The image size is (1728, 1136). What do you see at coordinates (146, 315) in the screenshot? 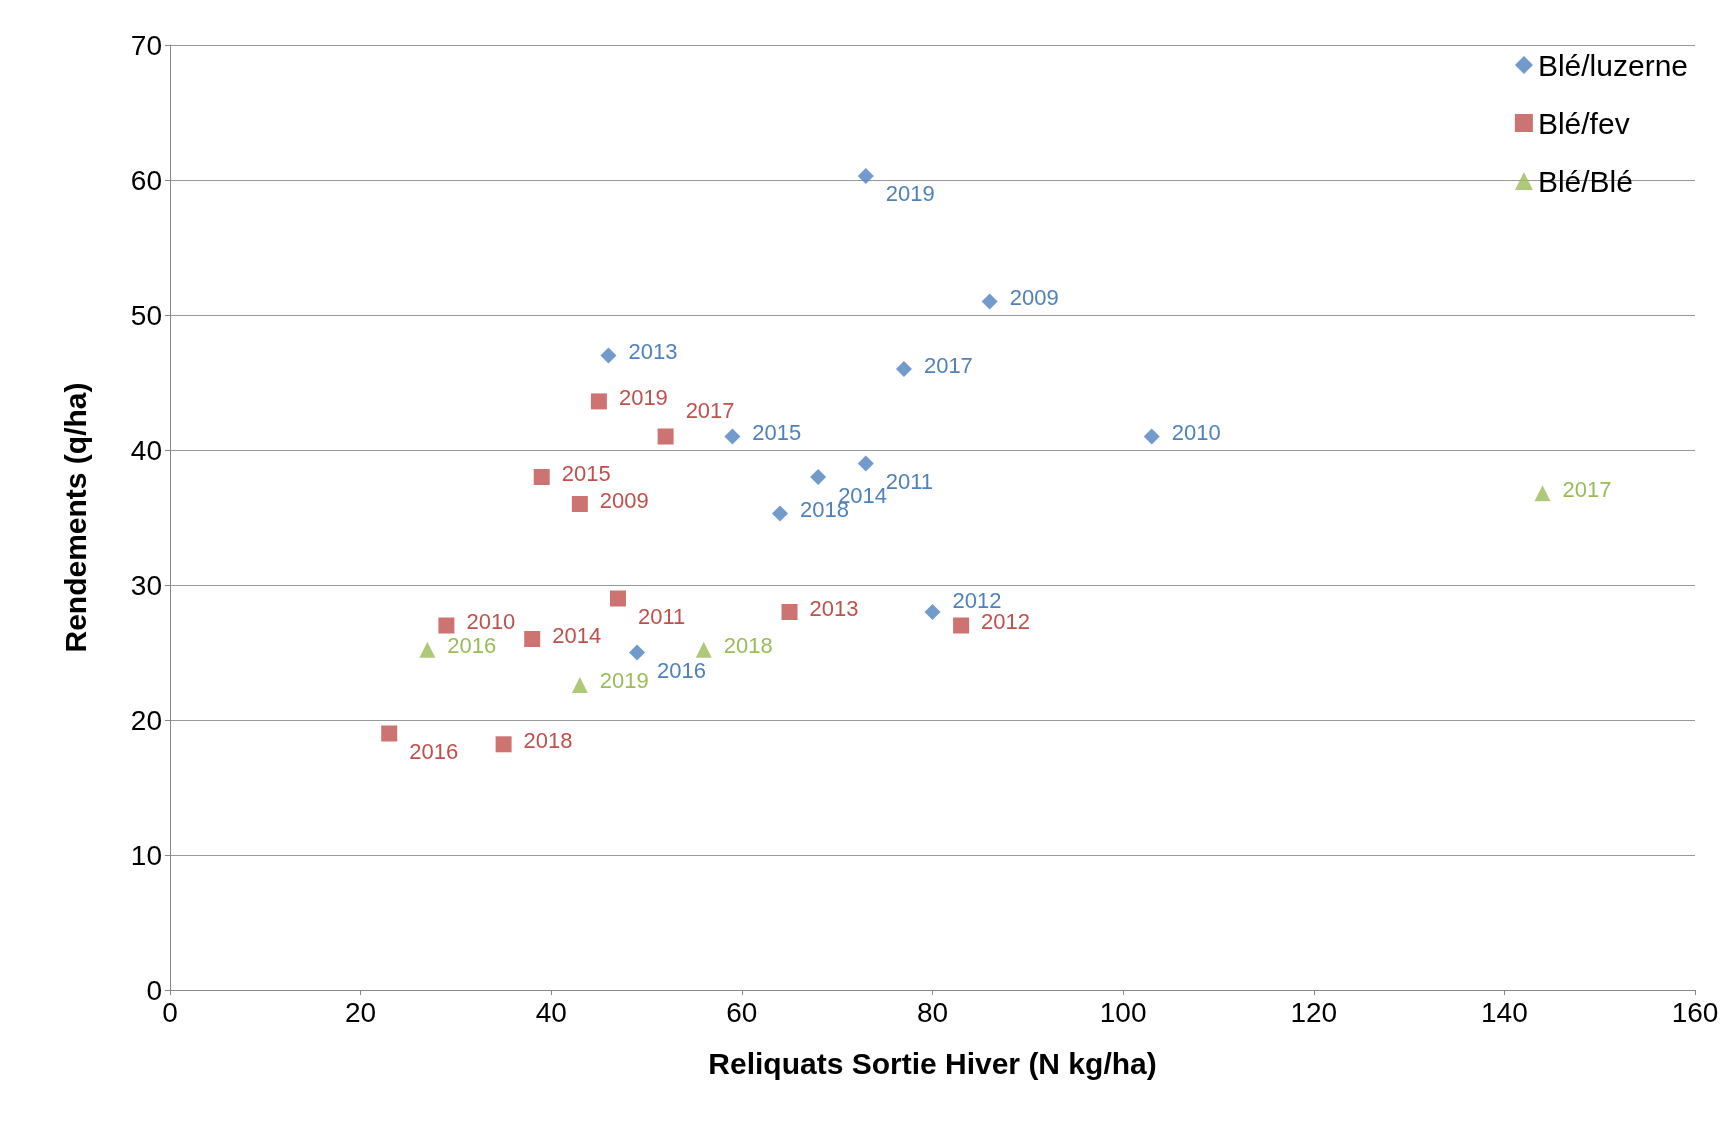
I see `y-tick-label: 50` at bounding box center [146, 315].